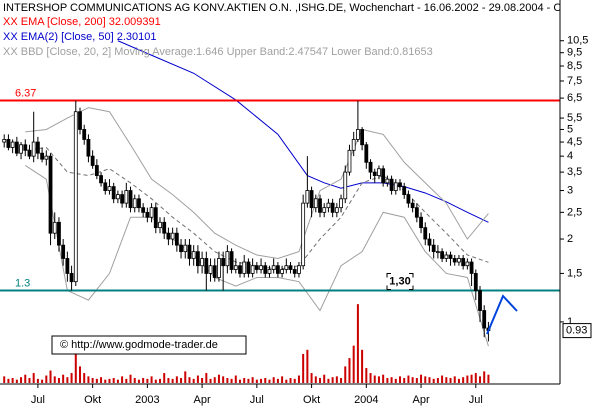 This screenshot has height=413, width=595. What do you see at coordinates (92, 400) in the screenshot?
I see `x-tick-label: Okt` at bounding box center [92, 400].